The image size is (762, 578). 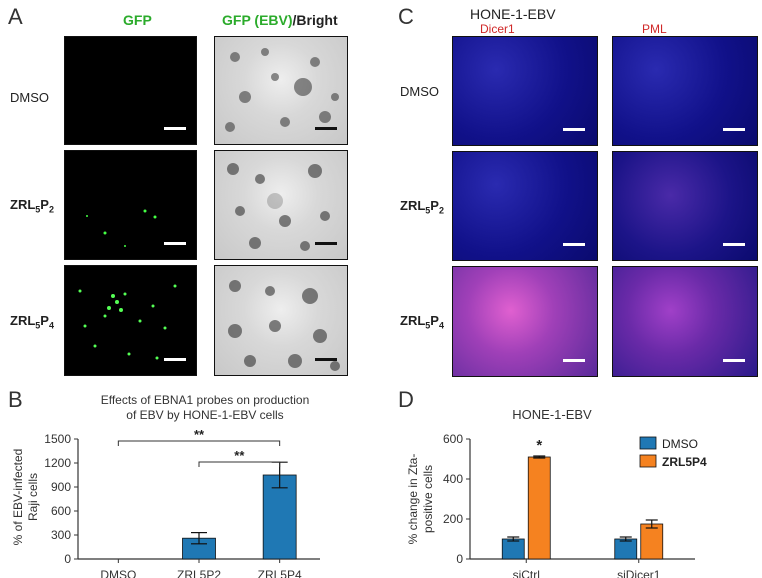 I want to click on panel-a-row-label: ZRL5P2, so click(x=32, y=206).